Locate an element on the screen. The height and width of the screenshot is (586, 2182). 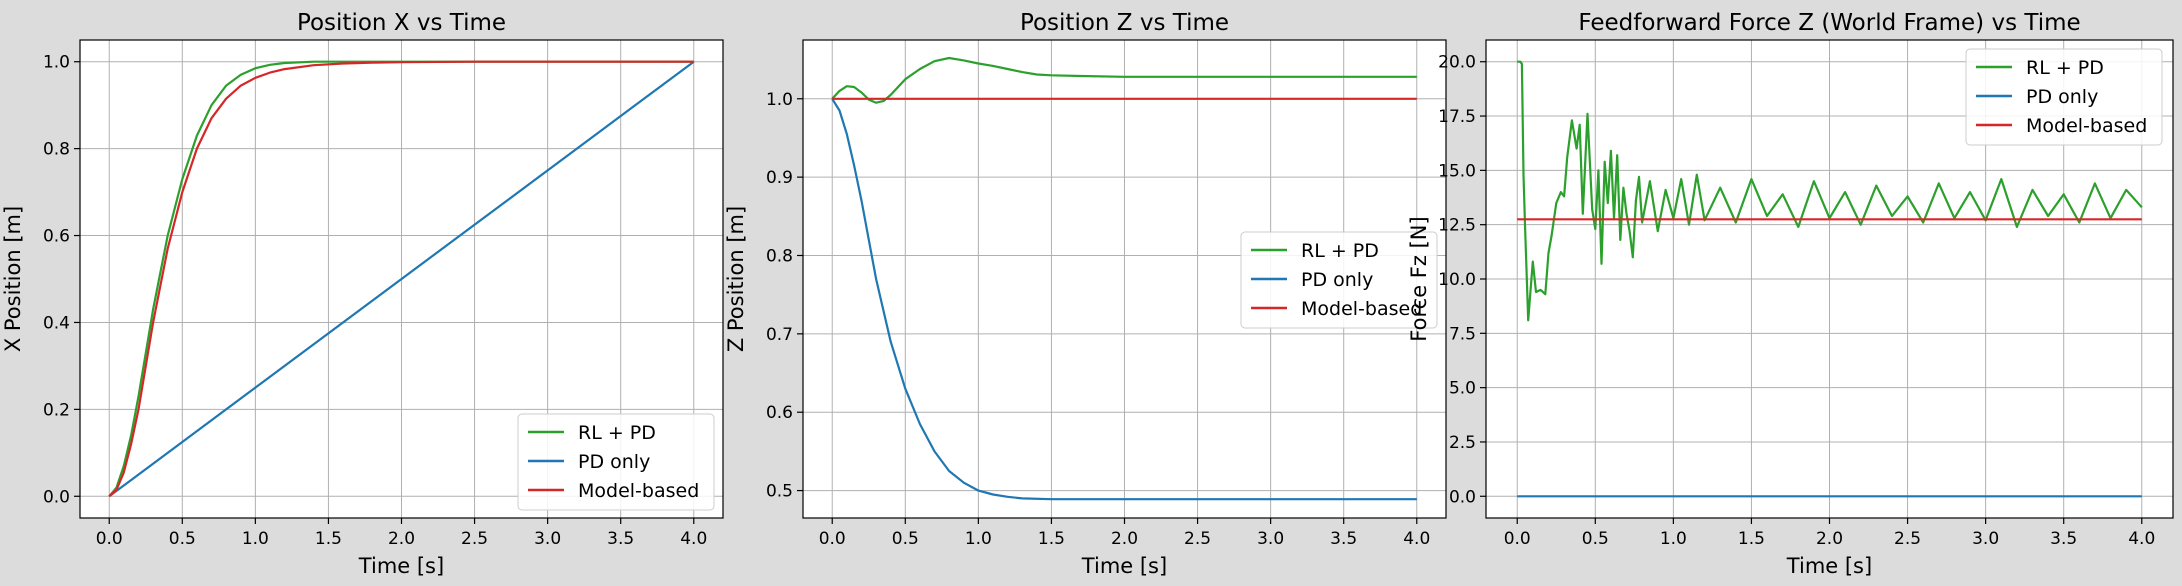
y-tick-label: 0.4 is located at coordinates (56, 323).